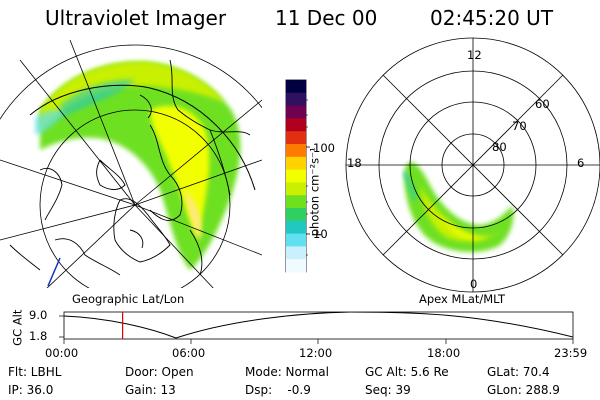  I want to click on altitude-plot, so click(316, 327).